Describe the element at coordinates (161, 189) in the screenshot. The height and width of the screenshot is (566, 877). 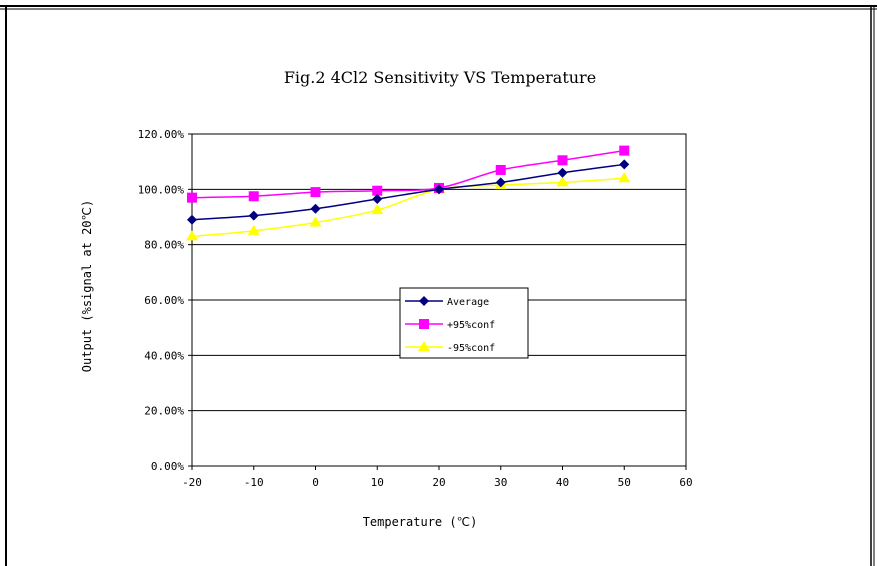
I see `y-tick-label: 100.00%` at that location.